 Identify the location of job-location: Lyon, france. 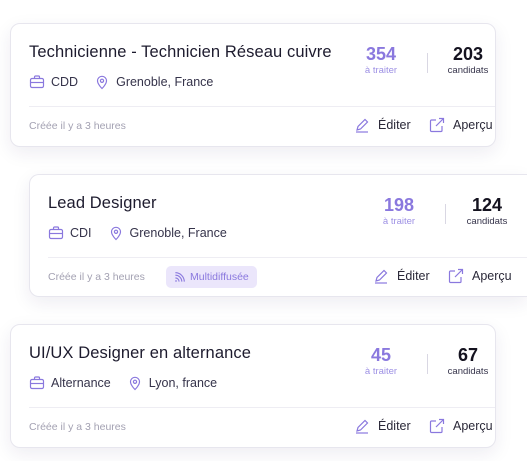
(183, 383).